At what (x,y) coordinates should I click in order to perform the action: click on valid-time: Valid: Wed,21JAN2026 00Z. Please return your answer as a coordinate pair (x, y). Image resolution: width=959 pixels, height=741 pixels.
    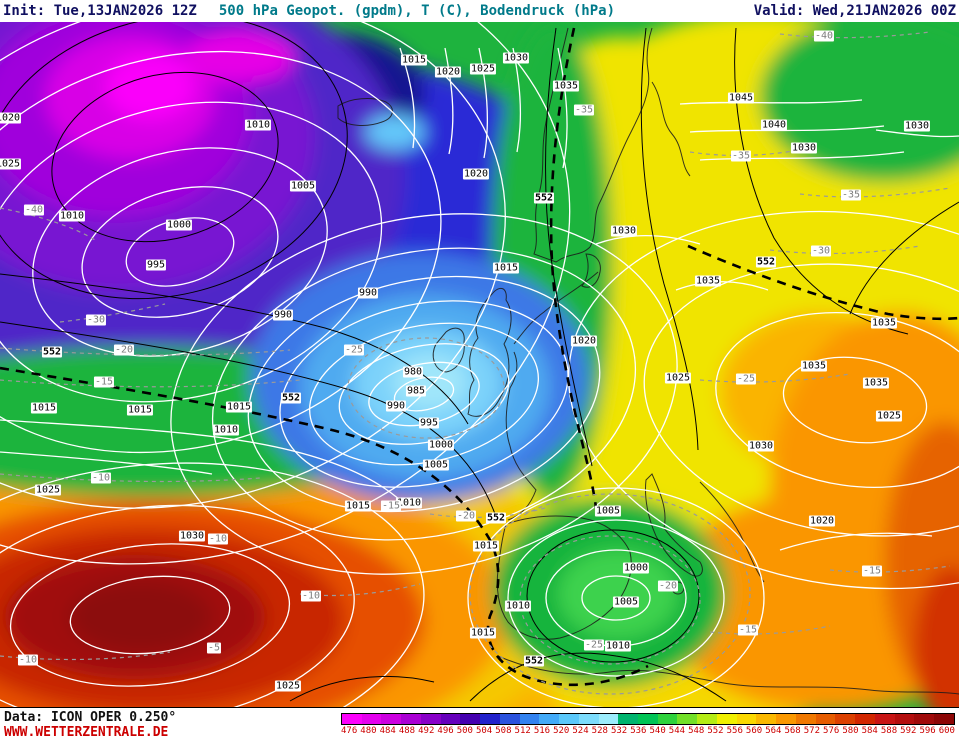
    Looking at the image, I should click on (854, 11).